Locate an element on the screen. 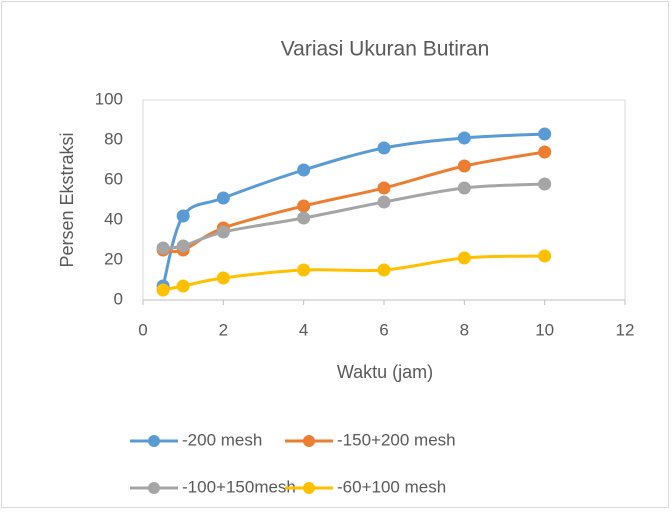 Image resolution: width=671 pixels, height=515 pixels. chart-title: Variasi Ukuran Butiran is located at coordinates (385, 49).